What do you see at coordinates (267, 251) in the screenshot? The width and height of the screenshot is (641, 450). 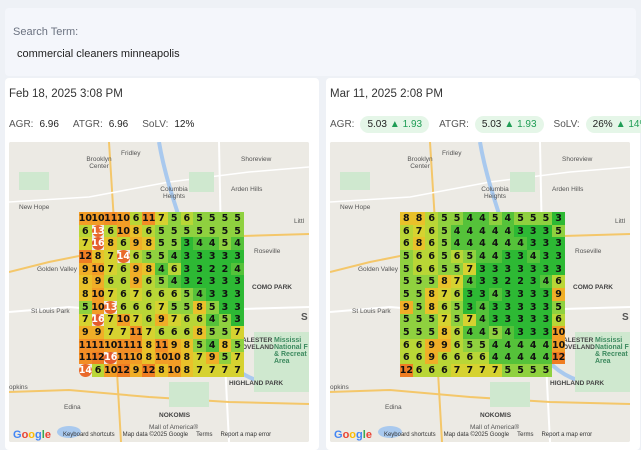 I see `place-roseville: Roseville` at bounding box center [267, 251].